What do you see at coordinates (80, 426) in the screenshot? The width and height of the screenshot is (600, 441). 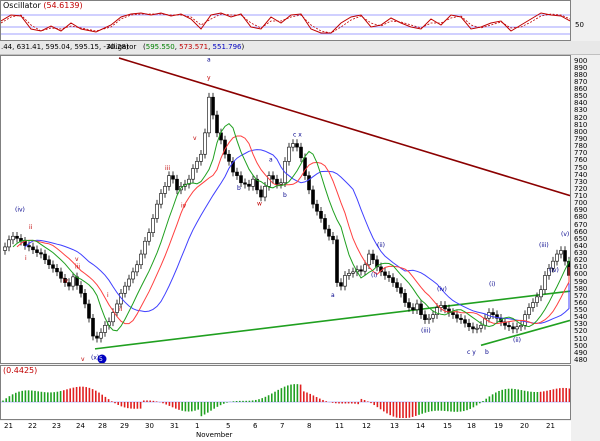 I see `date-tick-label: 24` at bounding box center [80, 426].